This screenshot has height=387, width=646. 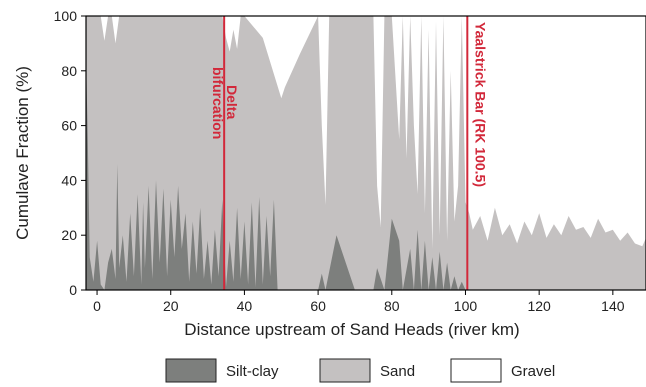 I want to click on annotation-1-line-1: Delta, so click(x=232, y=102).